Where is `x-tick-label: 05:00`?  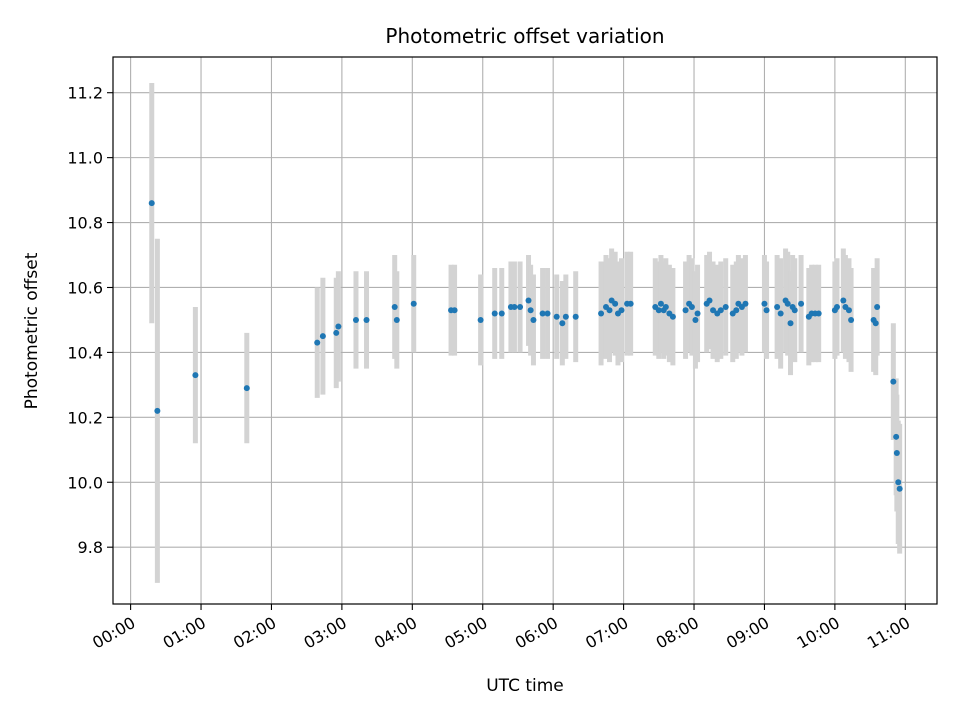 x-tick-label: 05:00 is located at coordinates (465, 633).